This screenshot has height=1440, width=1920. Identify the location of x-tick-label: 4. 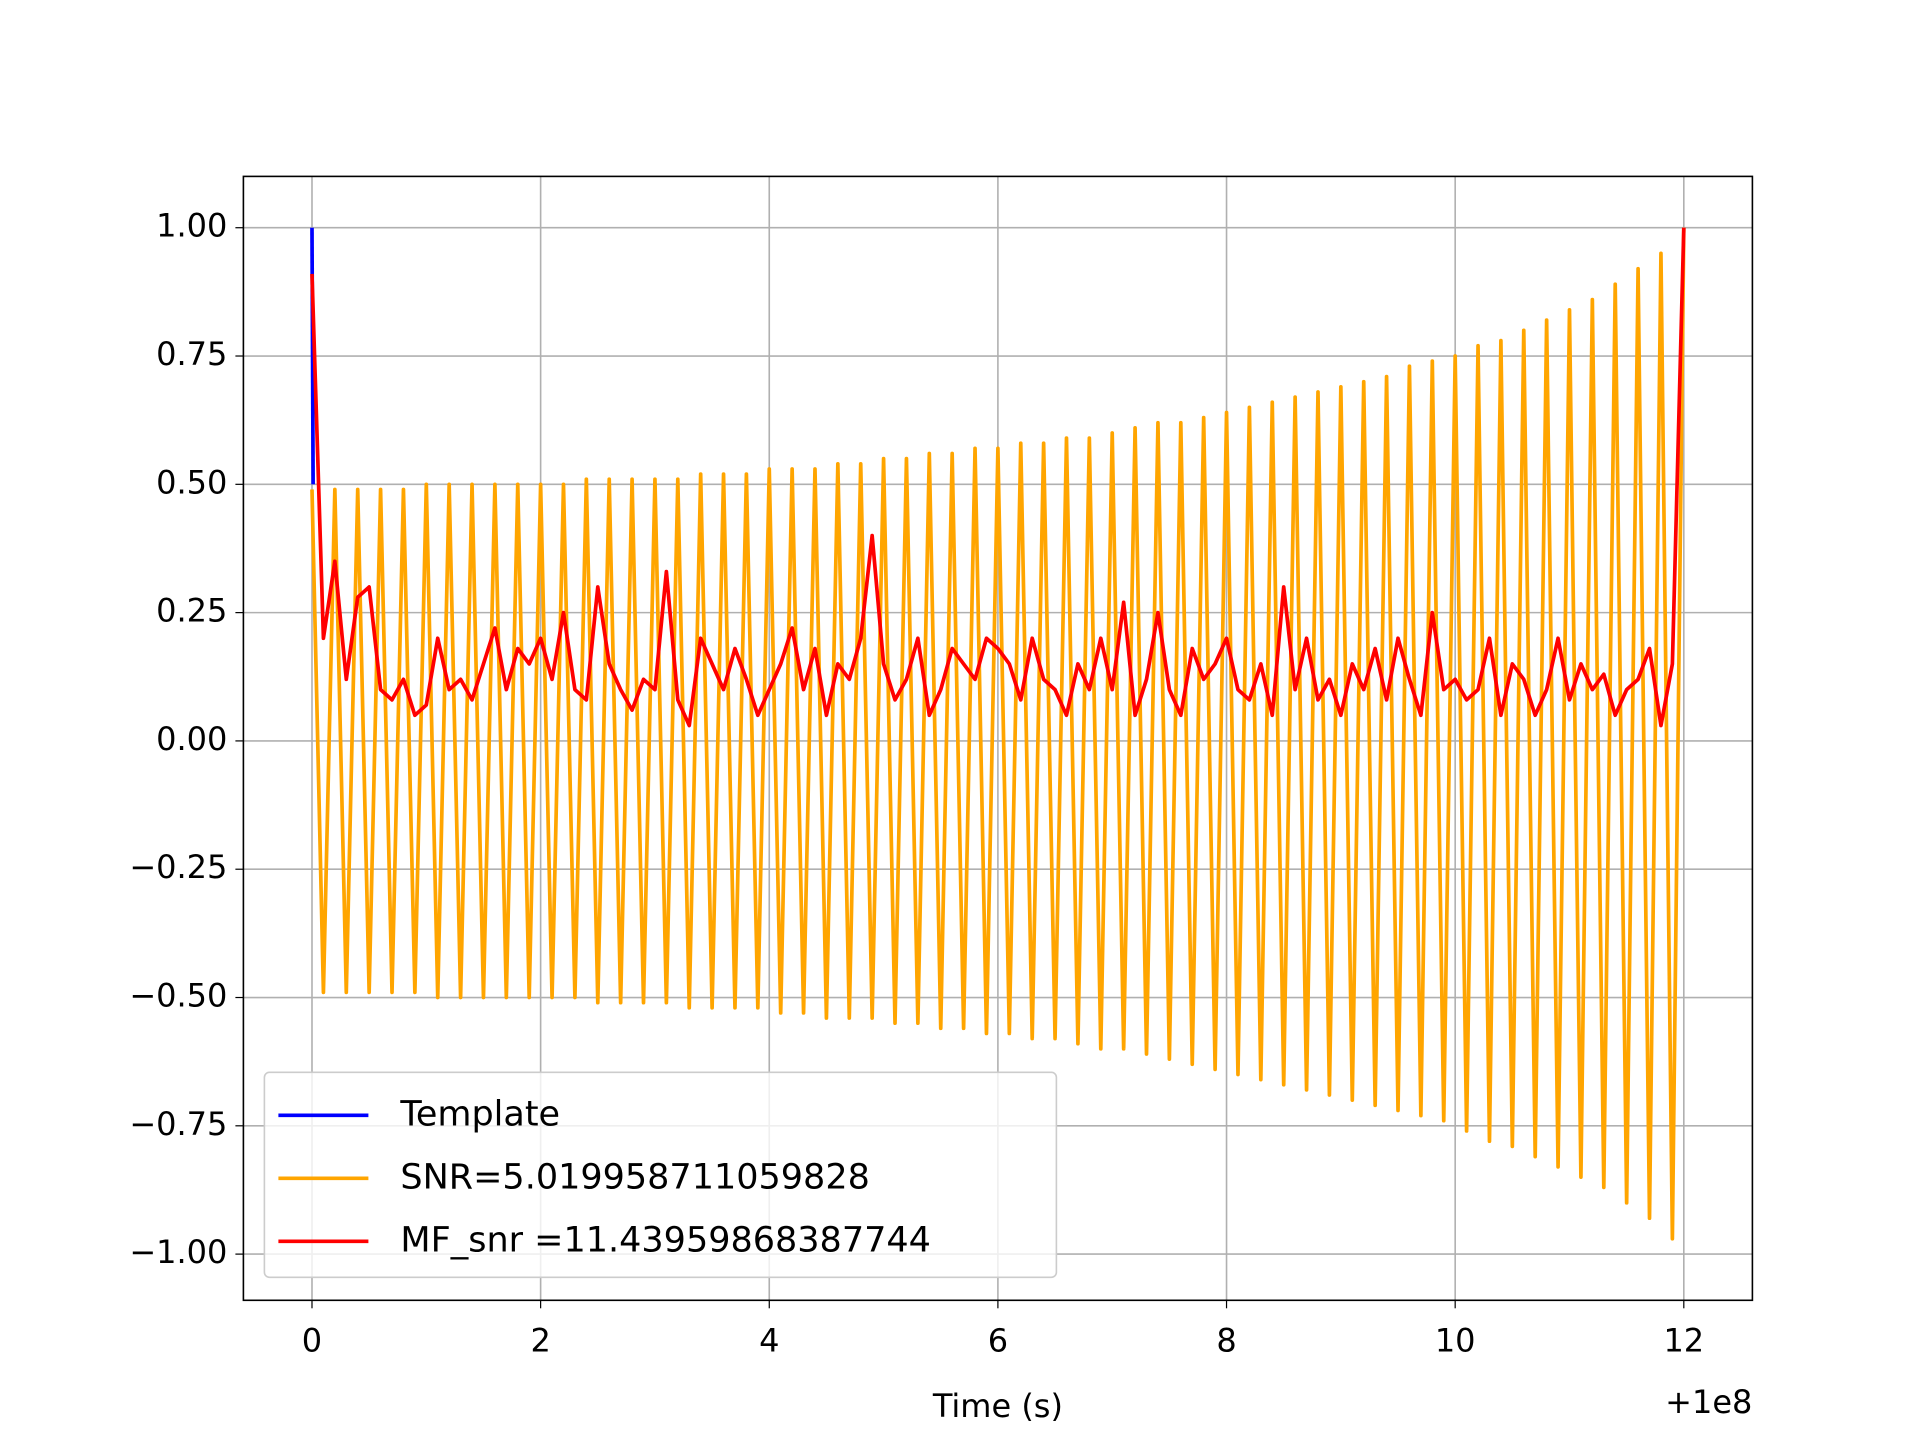
(769, 1340).